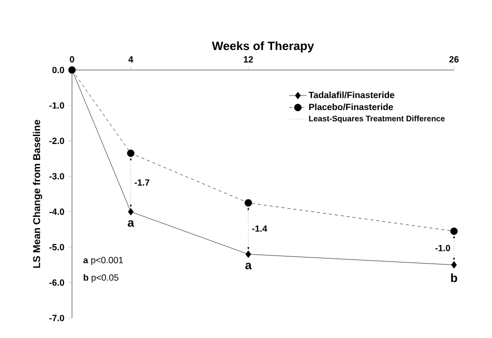 This screenshot has height=338, width=492. What do you see at coordinates (454, 59) in the screenshot?
I see `x-tick-label: 26` at bounding box center [454, 59].